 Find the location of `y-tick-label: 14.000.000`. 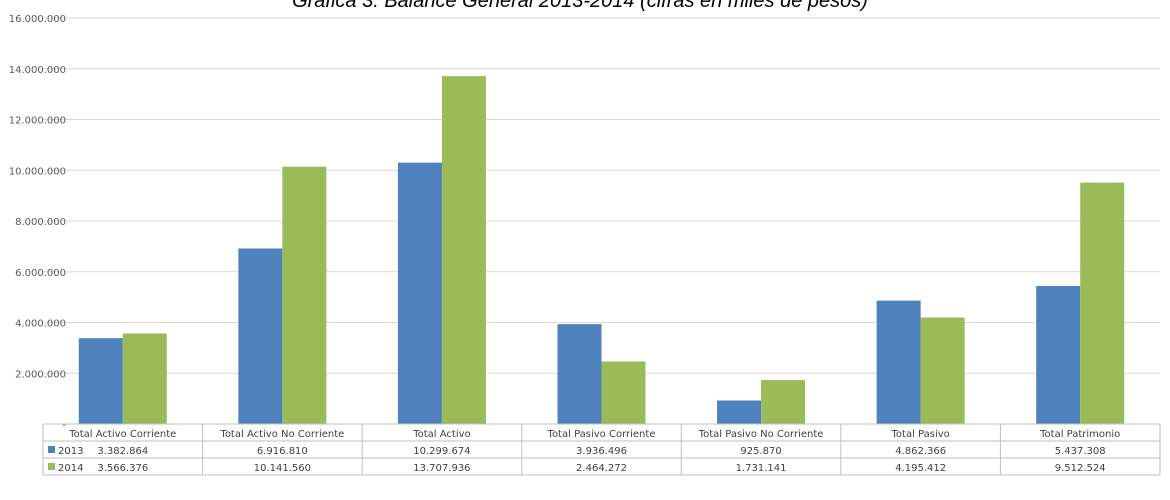

y-tick-label: 14.000.000 is located at coordinates (37, 70).